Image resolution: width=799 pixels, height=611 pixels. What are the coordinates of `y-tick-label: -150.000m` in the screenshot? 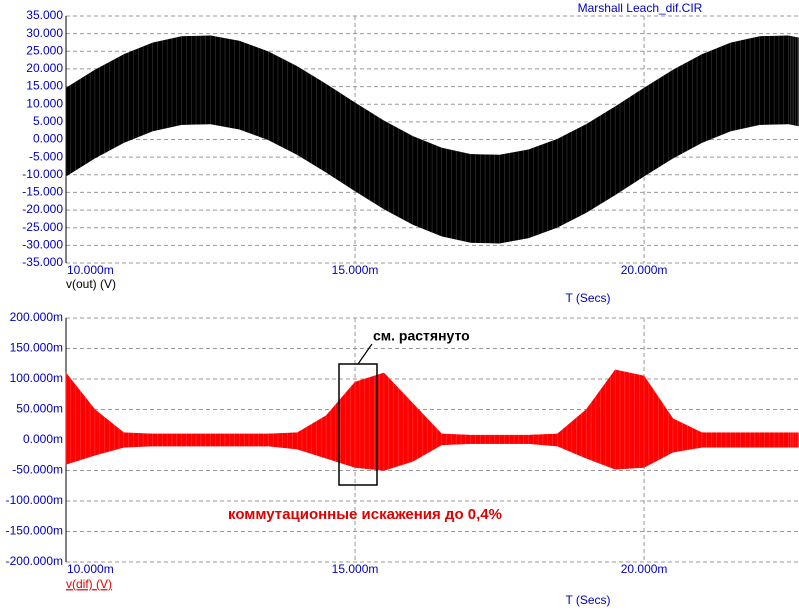 It's located at (34, 531).